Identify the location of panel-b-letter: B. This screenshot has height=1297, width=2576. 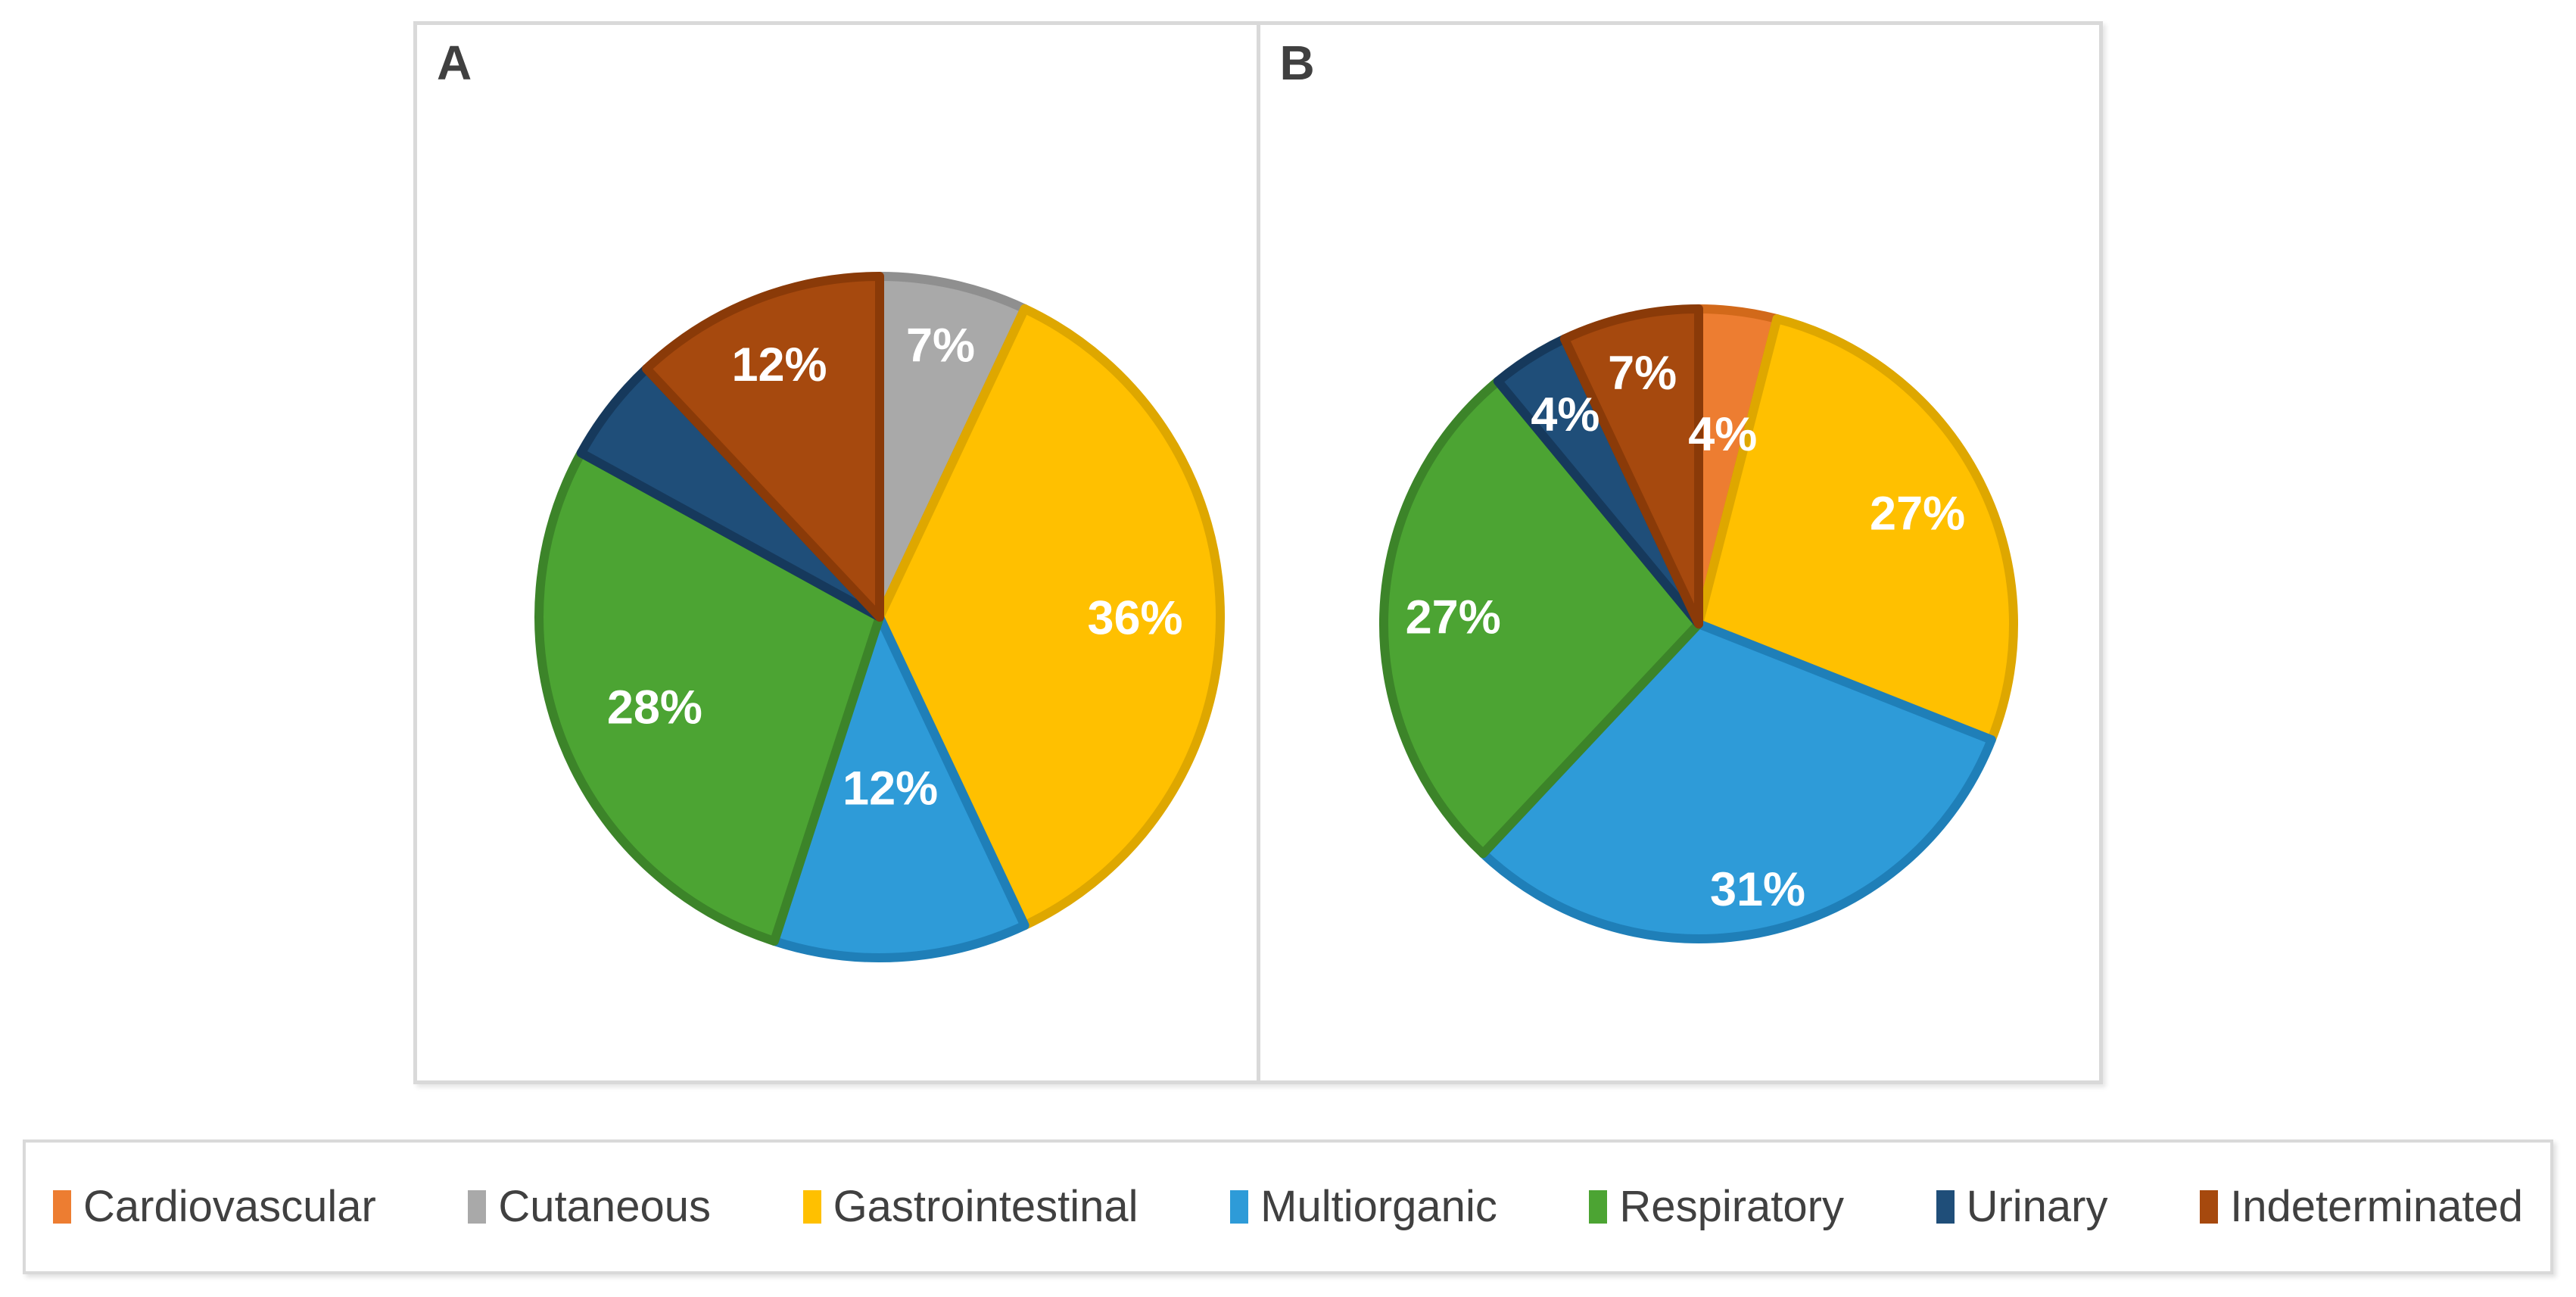
(1297, 63).